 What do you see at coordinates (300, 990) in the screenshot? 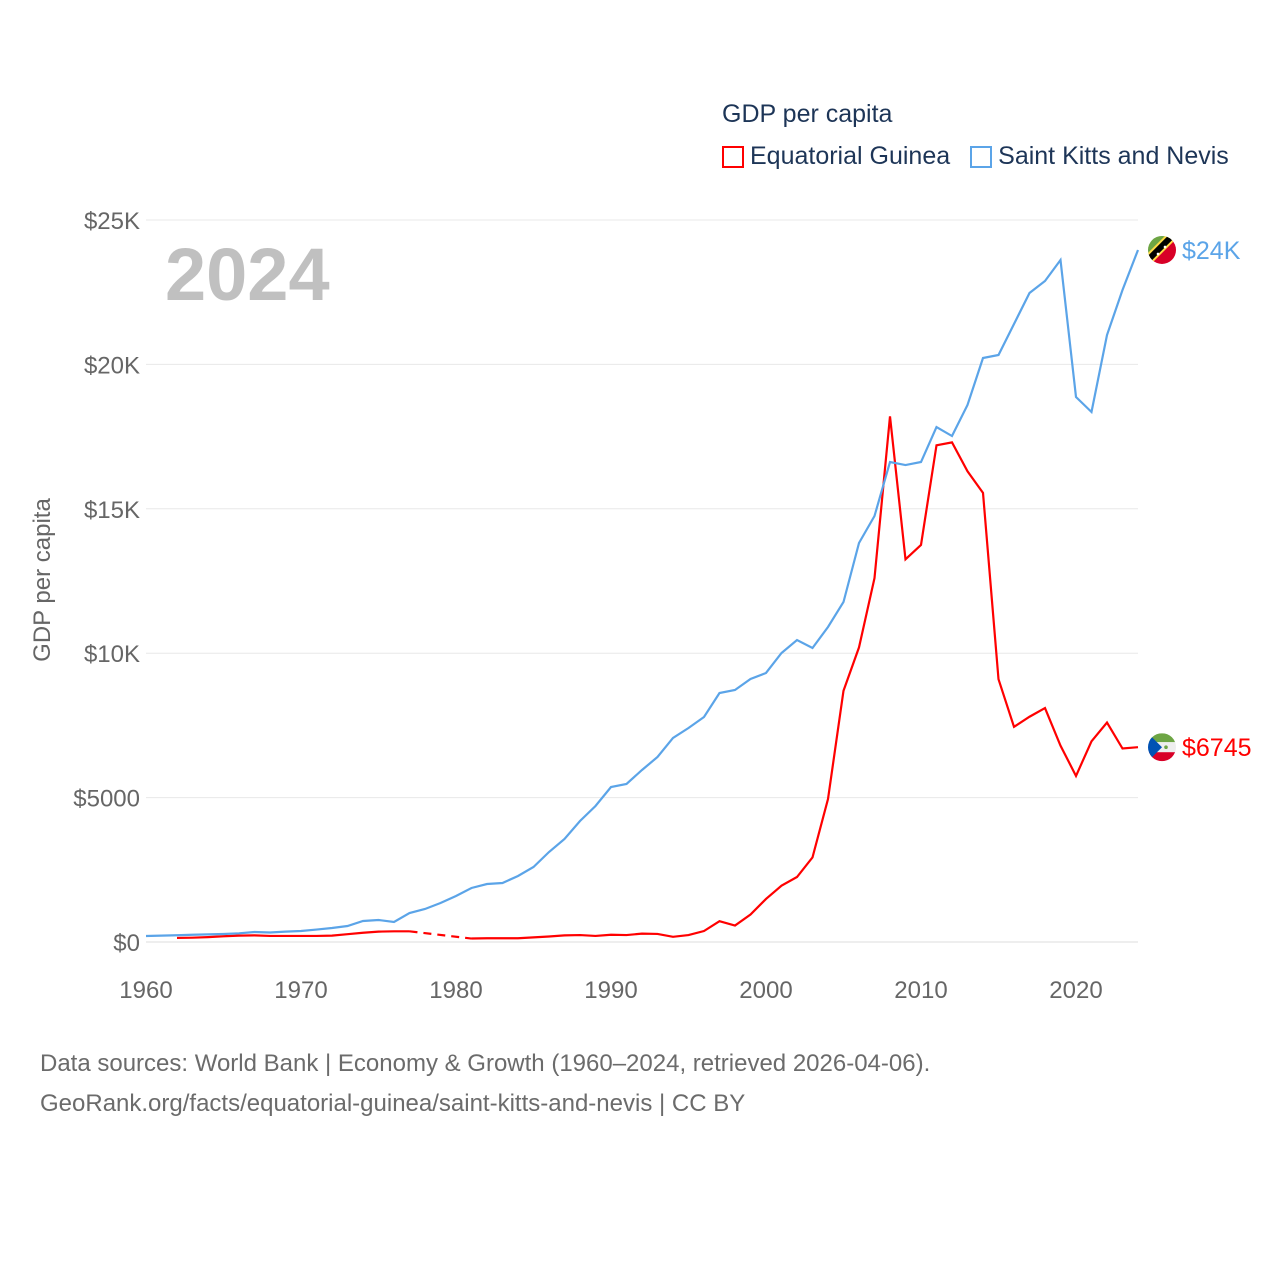
I see `x-tick-label: 1970` at bounding box center [300, 990].